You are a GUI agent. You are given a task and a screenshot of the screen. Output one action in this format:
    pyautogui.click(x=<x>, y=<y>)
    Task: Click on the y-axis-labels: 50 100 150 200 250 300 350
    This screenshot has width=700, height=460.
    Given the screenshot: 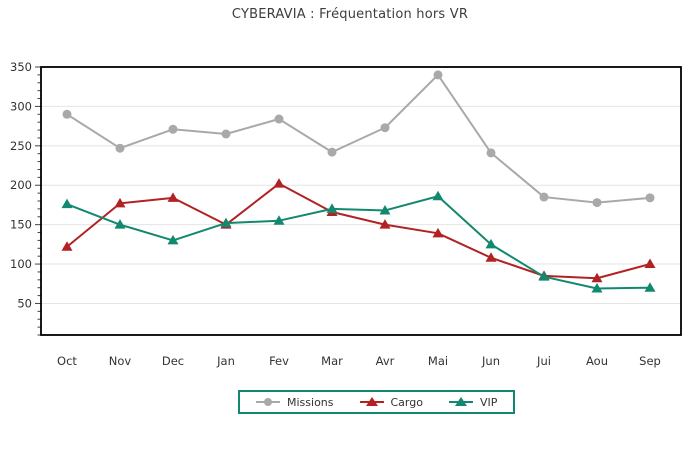 What is the action you would take?
    pyautogui.click(x=21, y=185)
    